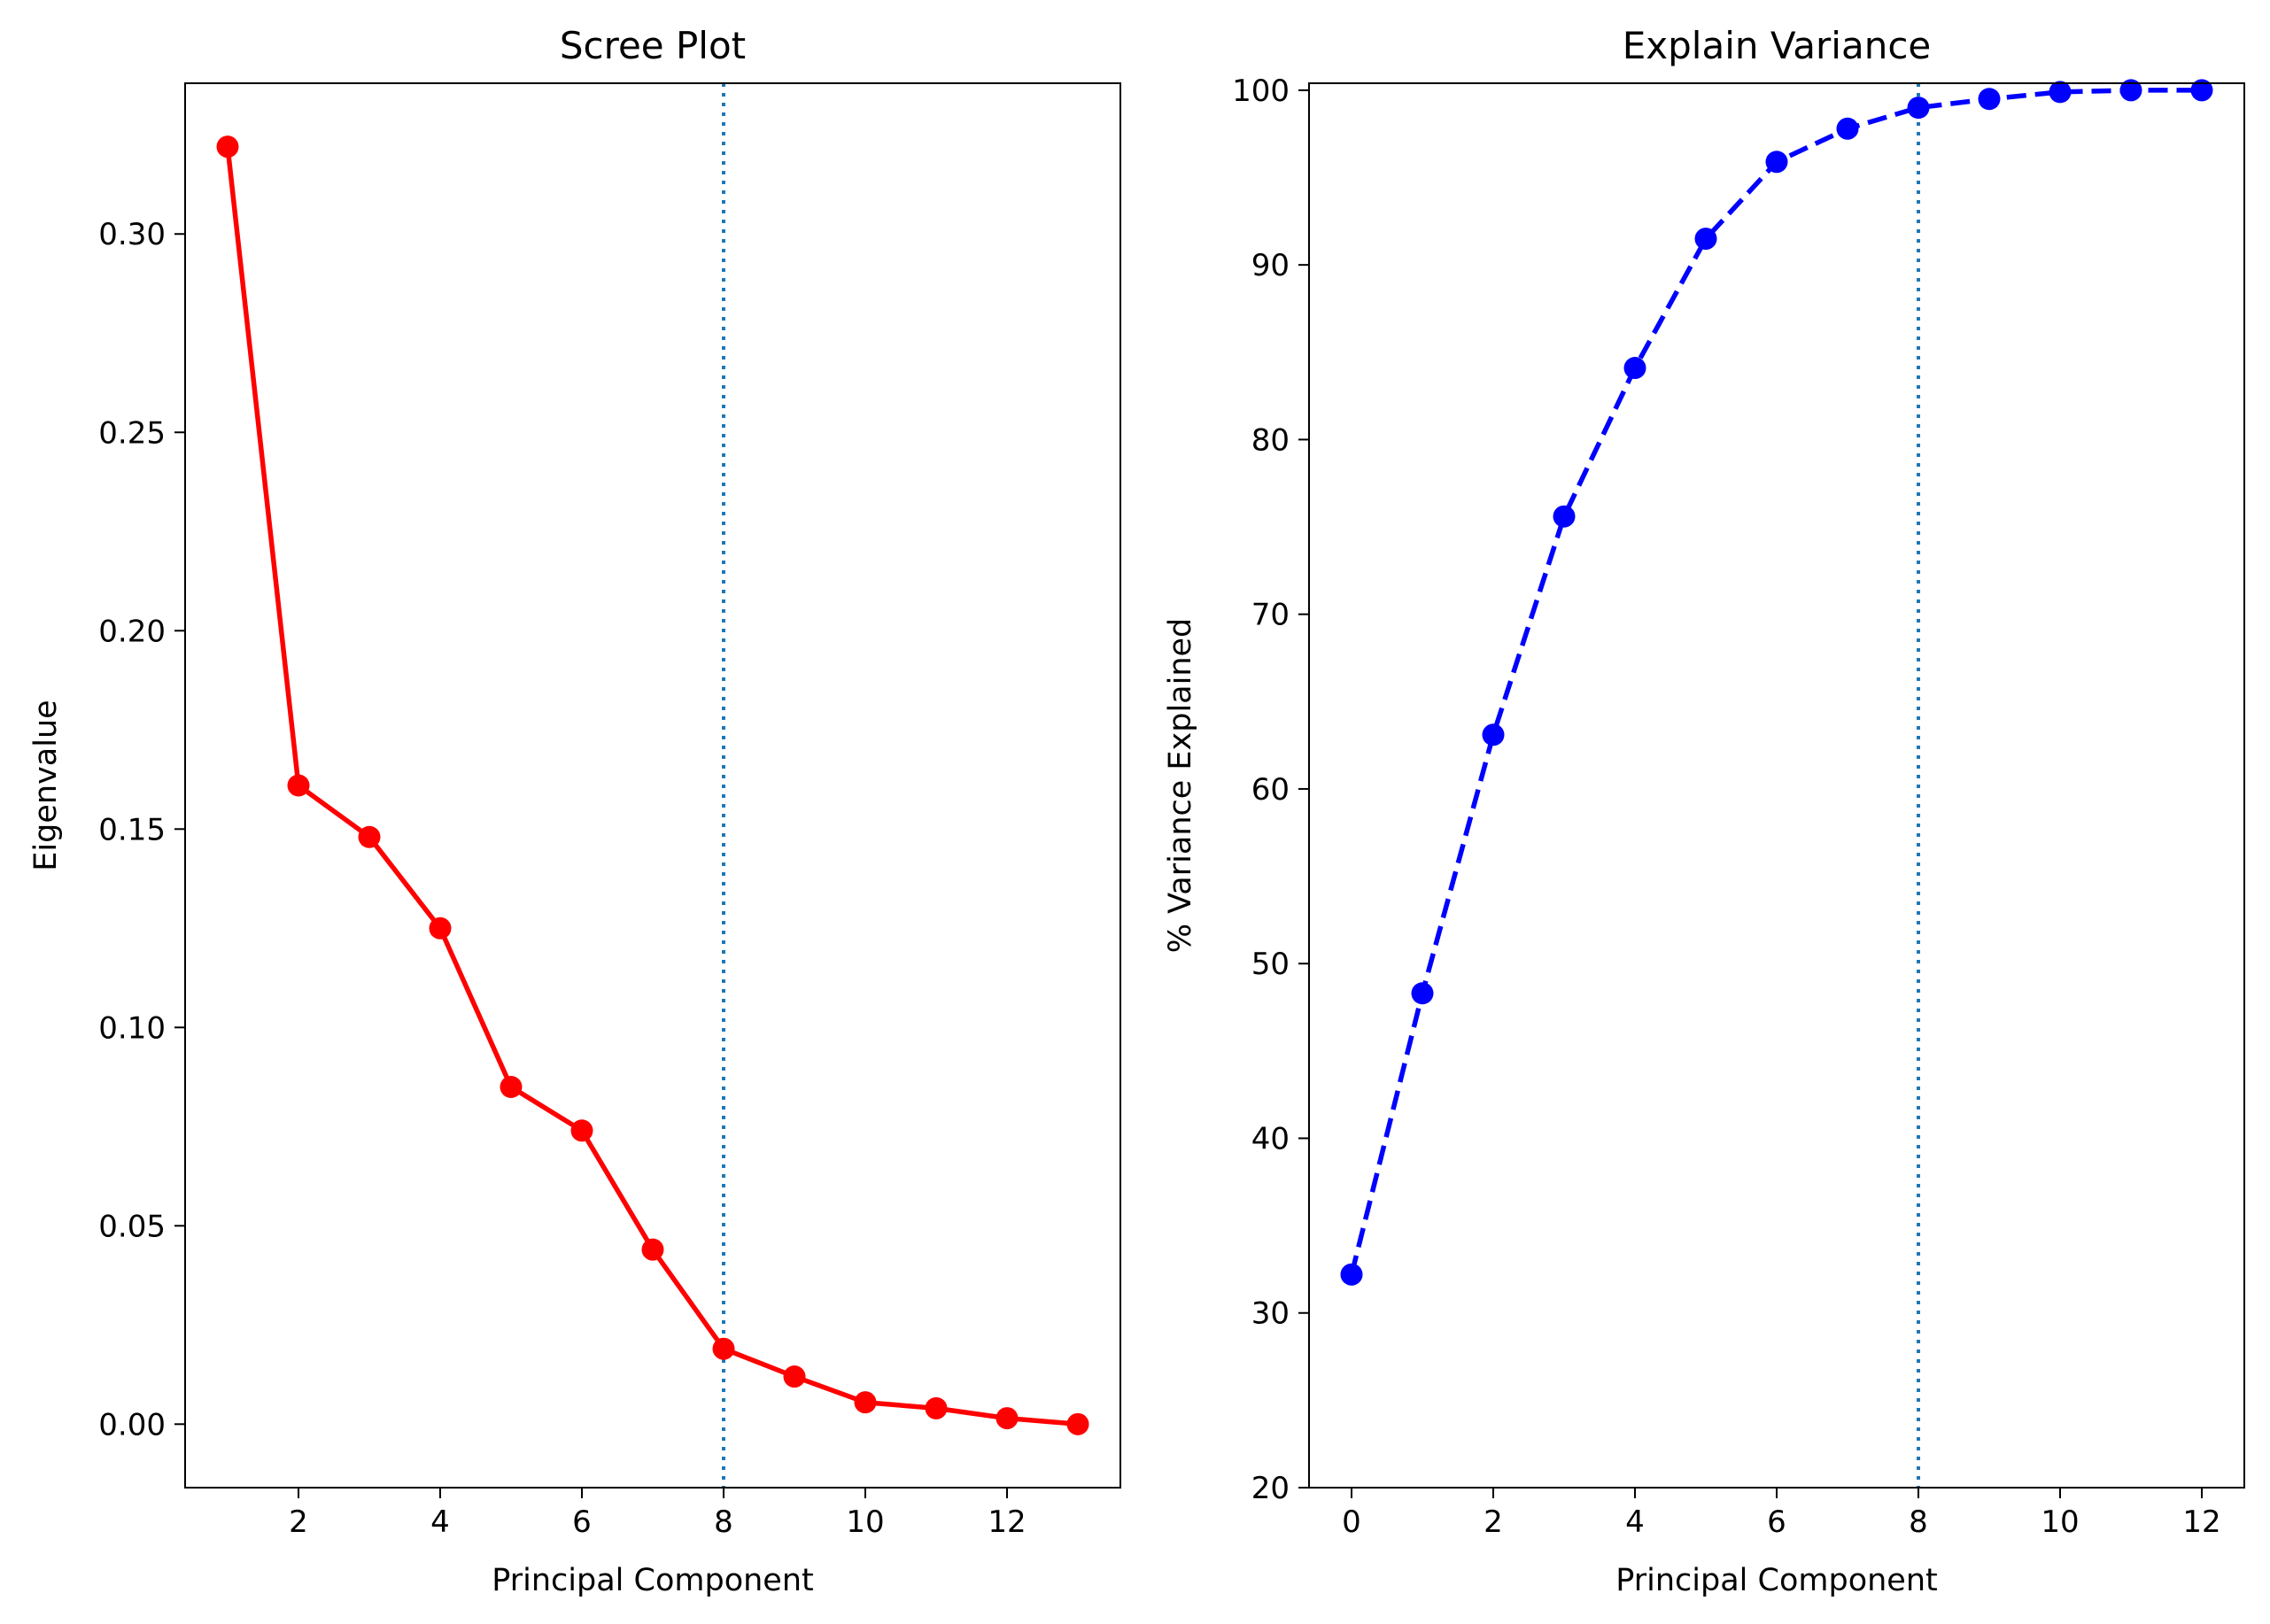 This screenshot has height=1624, width=2270. I want to click on variance-y-tick-label: 80, so click(1270, 440).